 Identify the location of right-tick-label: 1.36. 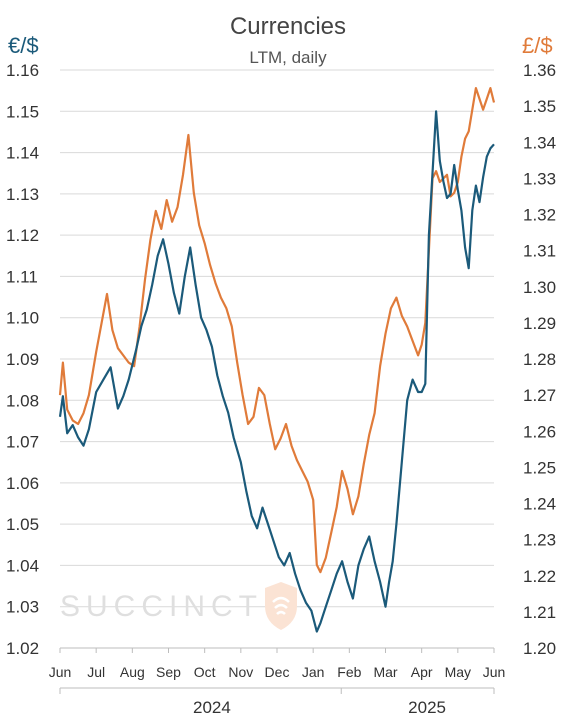
(539, 70).